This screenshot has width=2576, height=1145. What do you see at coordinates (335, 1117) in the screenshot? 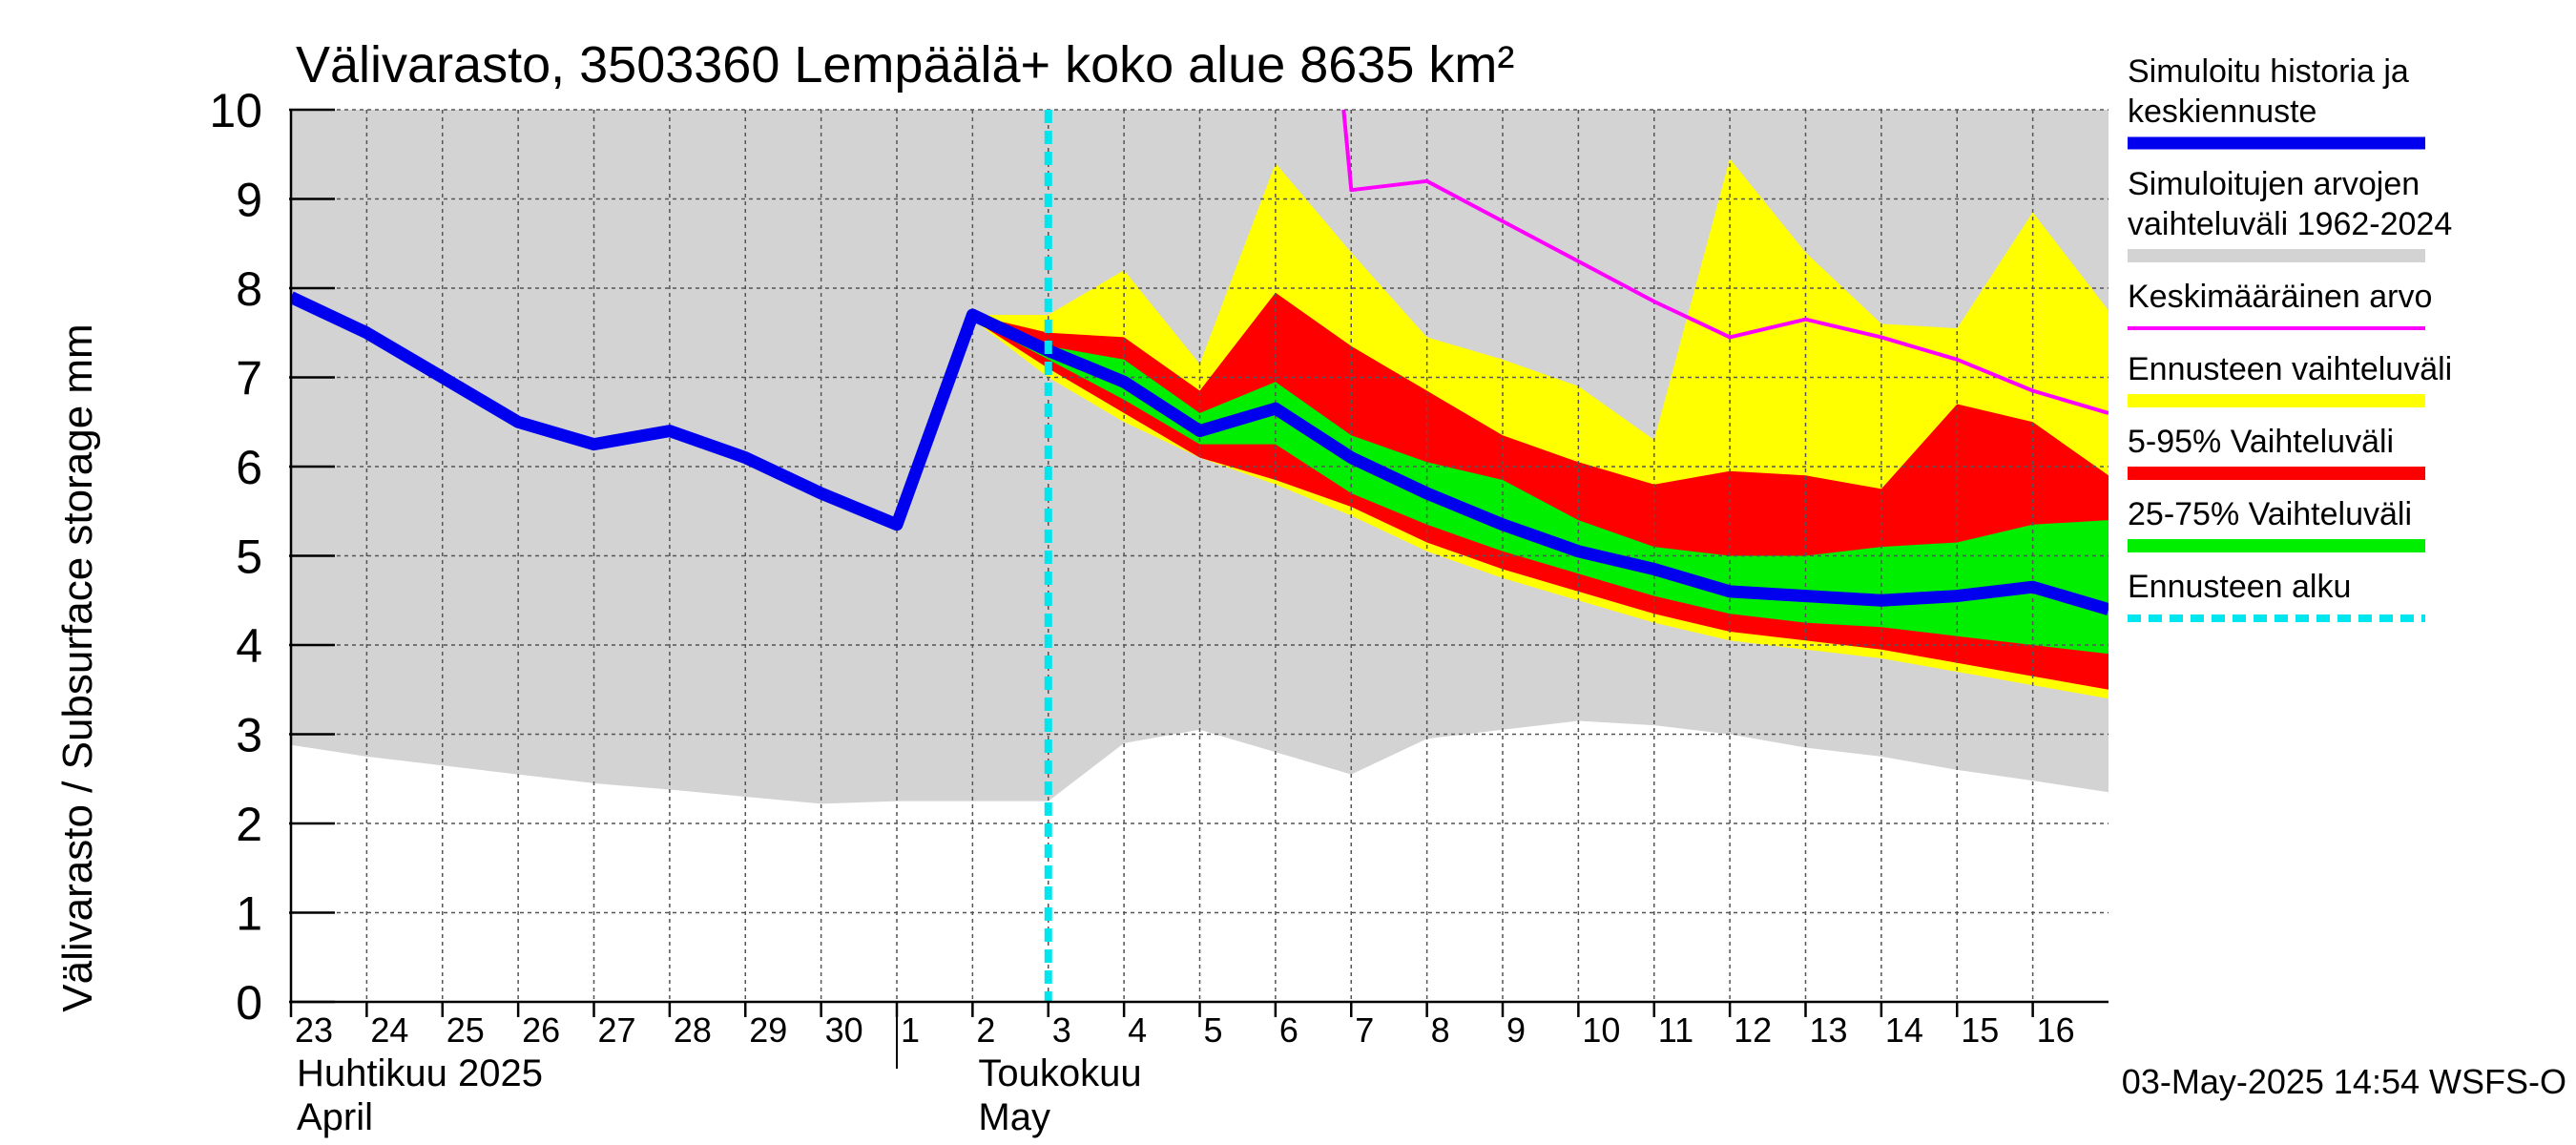
I see `month-label-en-1: April` at bounding box center [335, 1117].